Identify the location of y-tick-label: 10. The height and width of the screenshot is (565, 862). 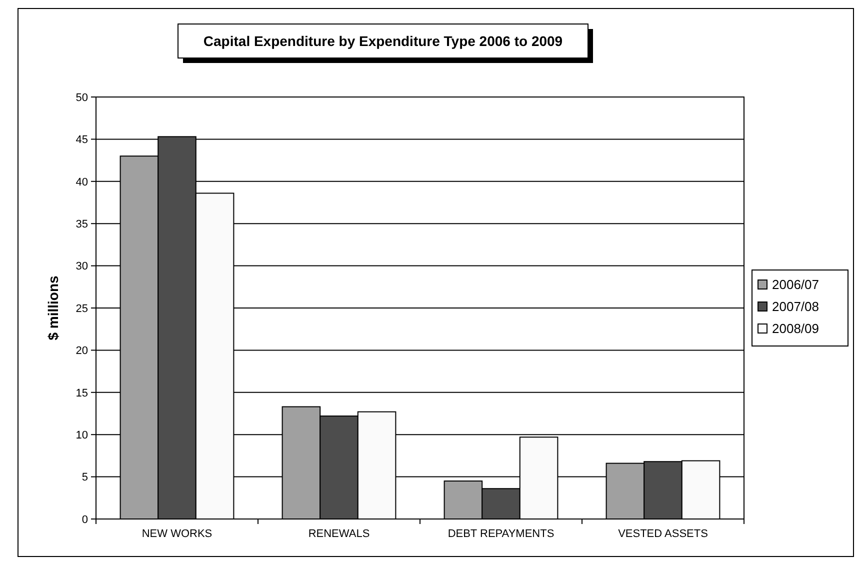
(82, 435).